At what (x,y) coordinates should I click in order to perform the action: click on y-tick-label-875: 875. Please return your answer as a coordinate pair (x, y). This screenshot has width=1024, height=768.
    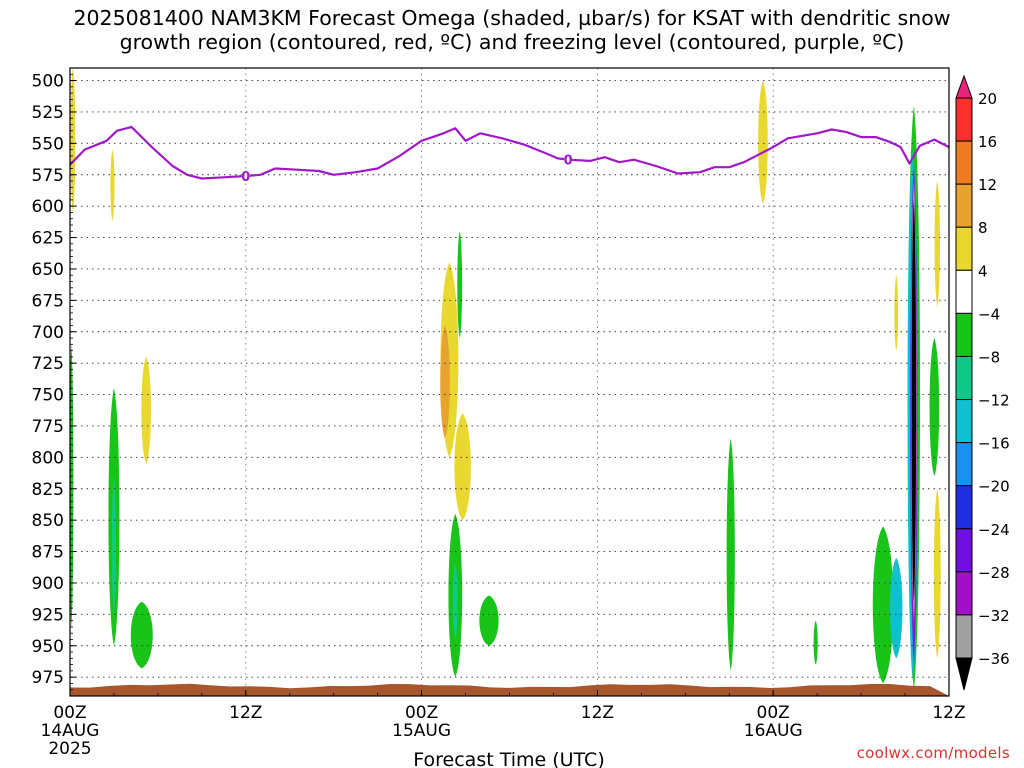
    Looking at the image, I should click on (48, 553).